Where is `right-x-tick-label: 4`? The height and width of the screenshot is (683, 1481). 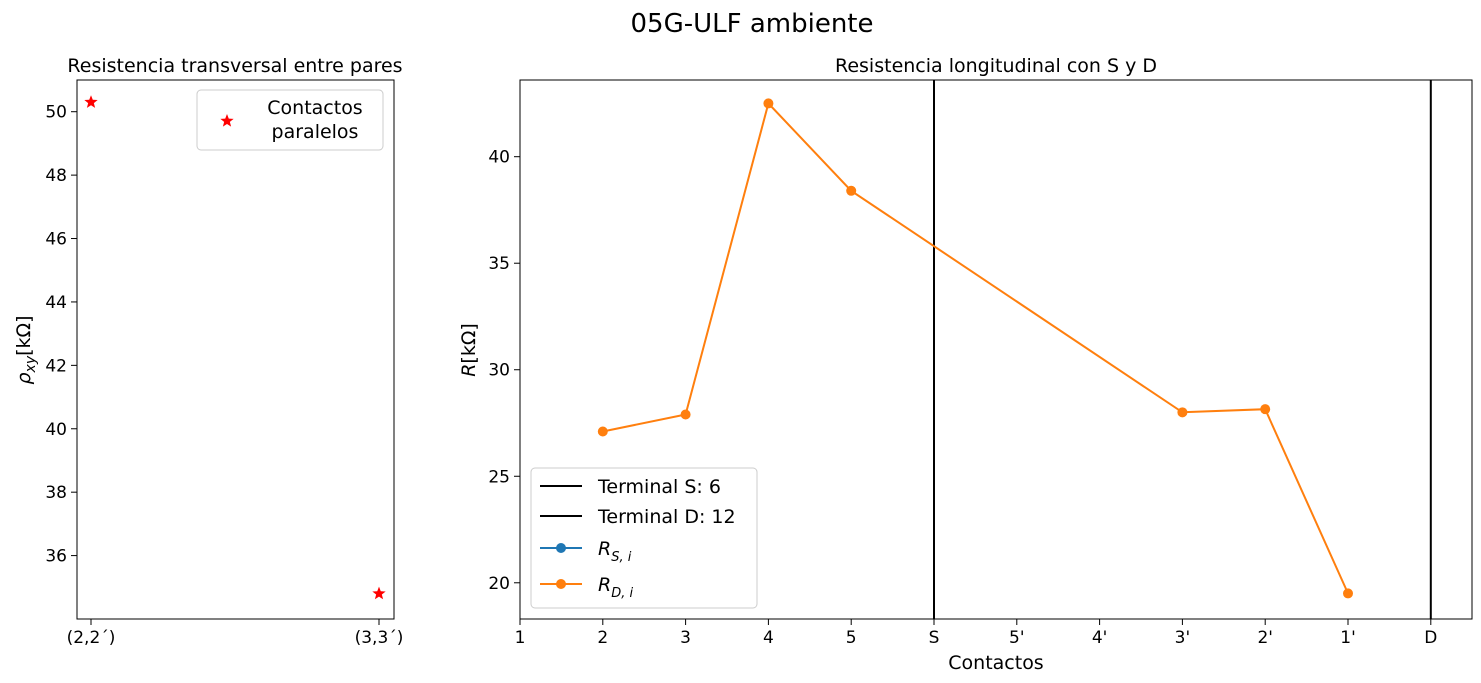
right-x-tick-label: 4 is located at coordinates (768, 638).